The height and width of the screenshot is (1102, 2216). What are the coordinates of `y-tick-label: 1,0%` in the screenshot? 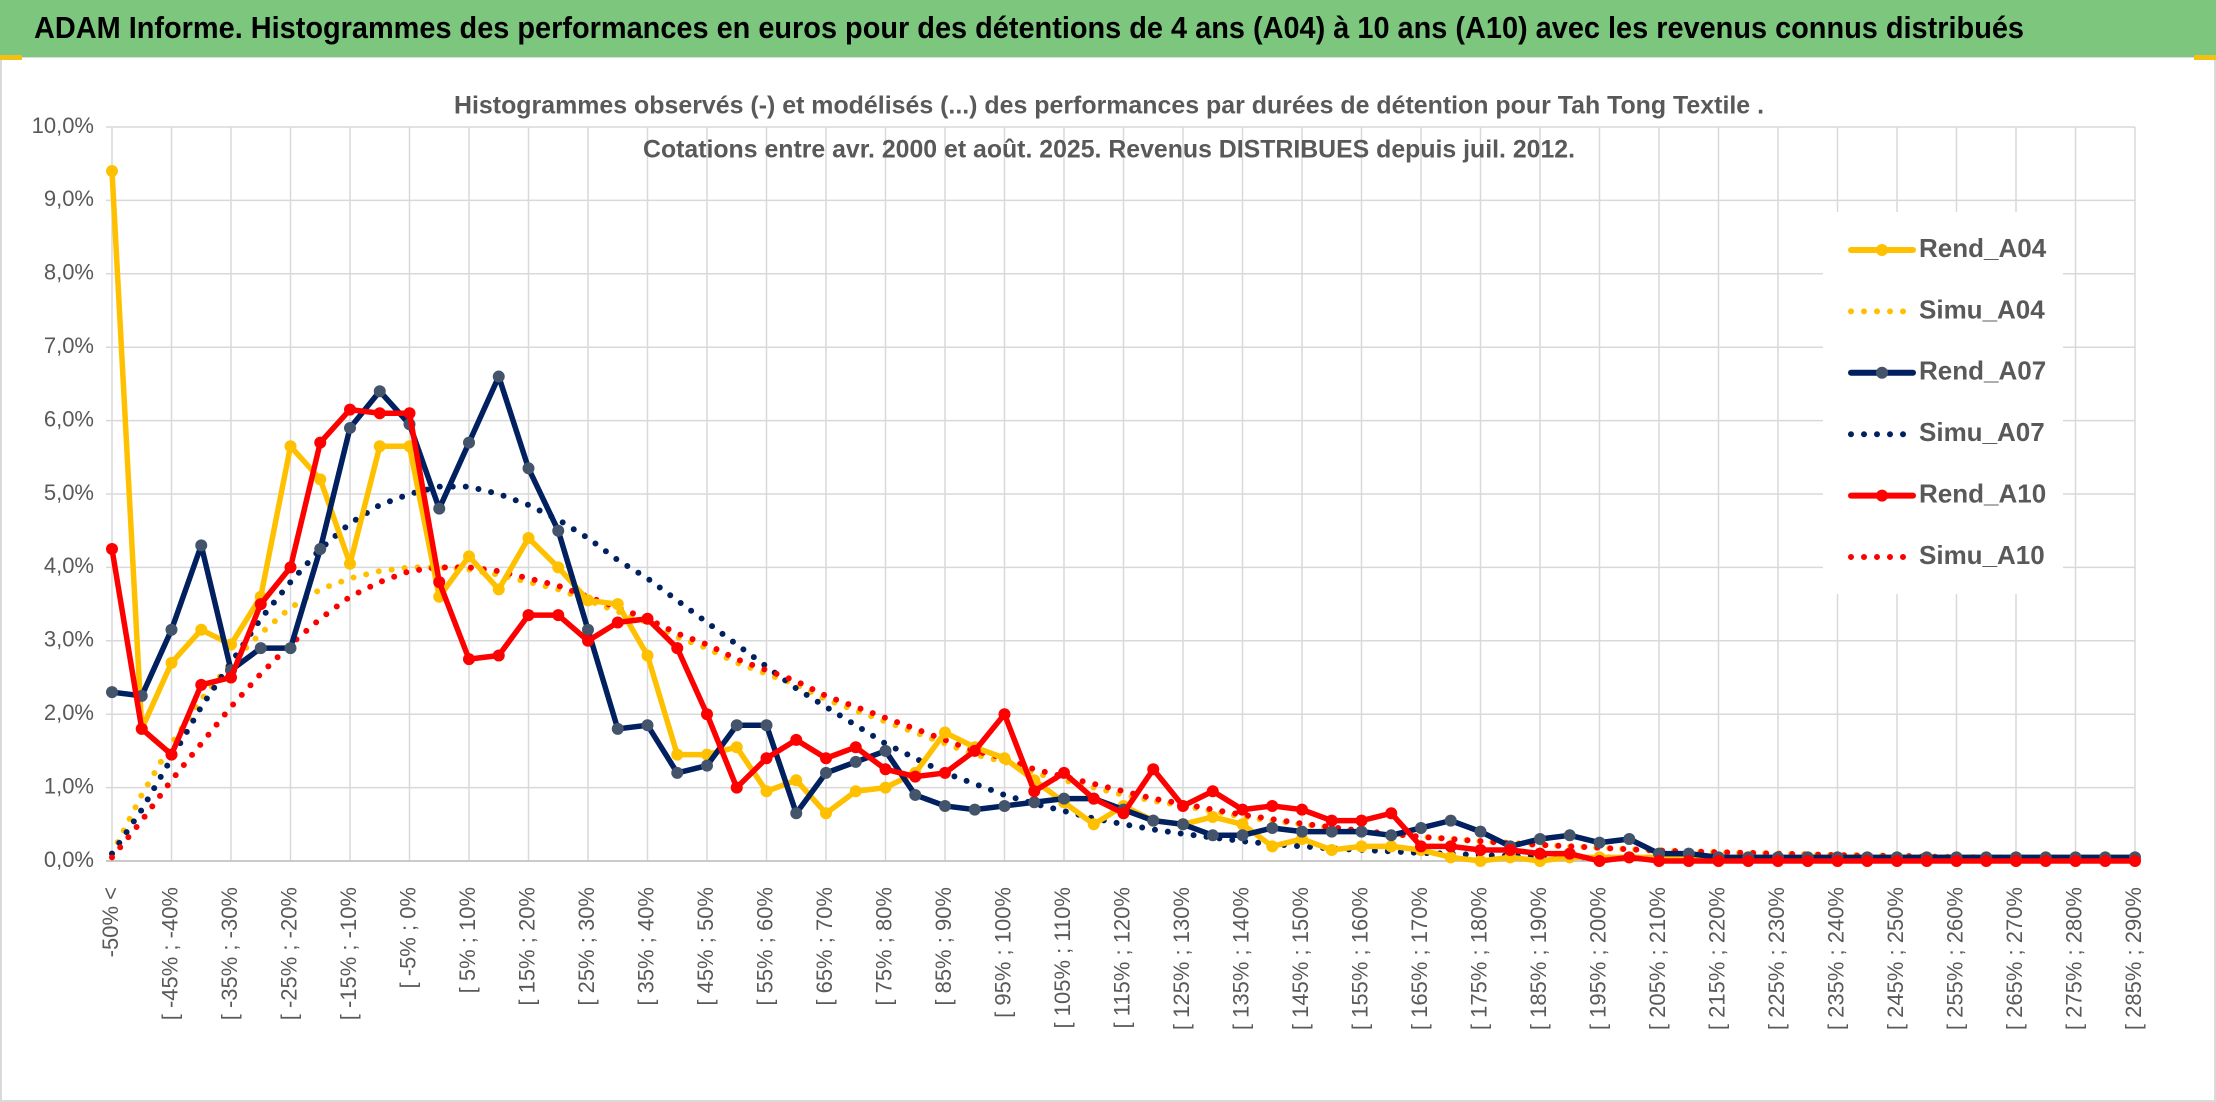 It's located at (69, 785).